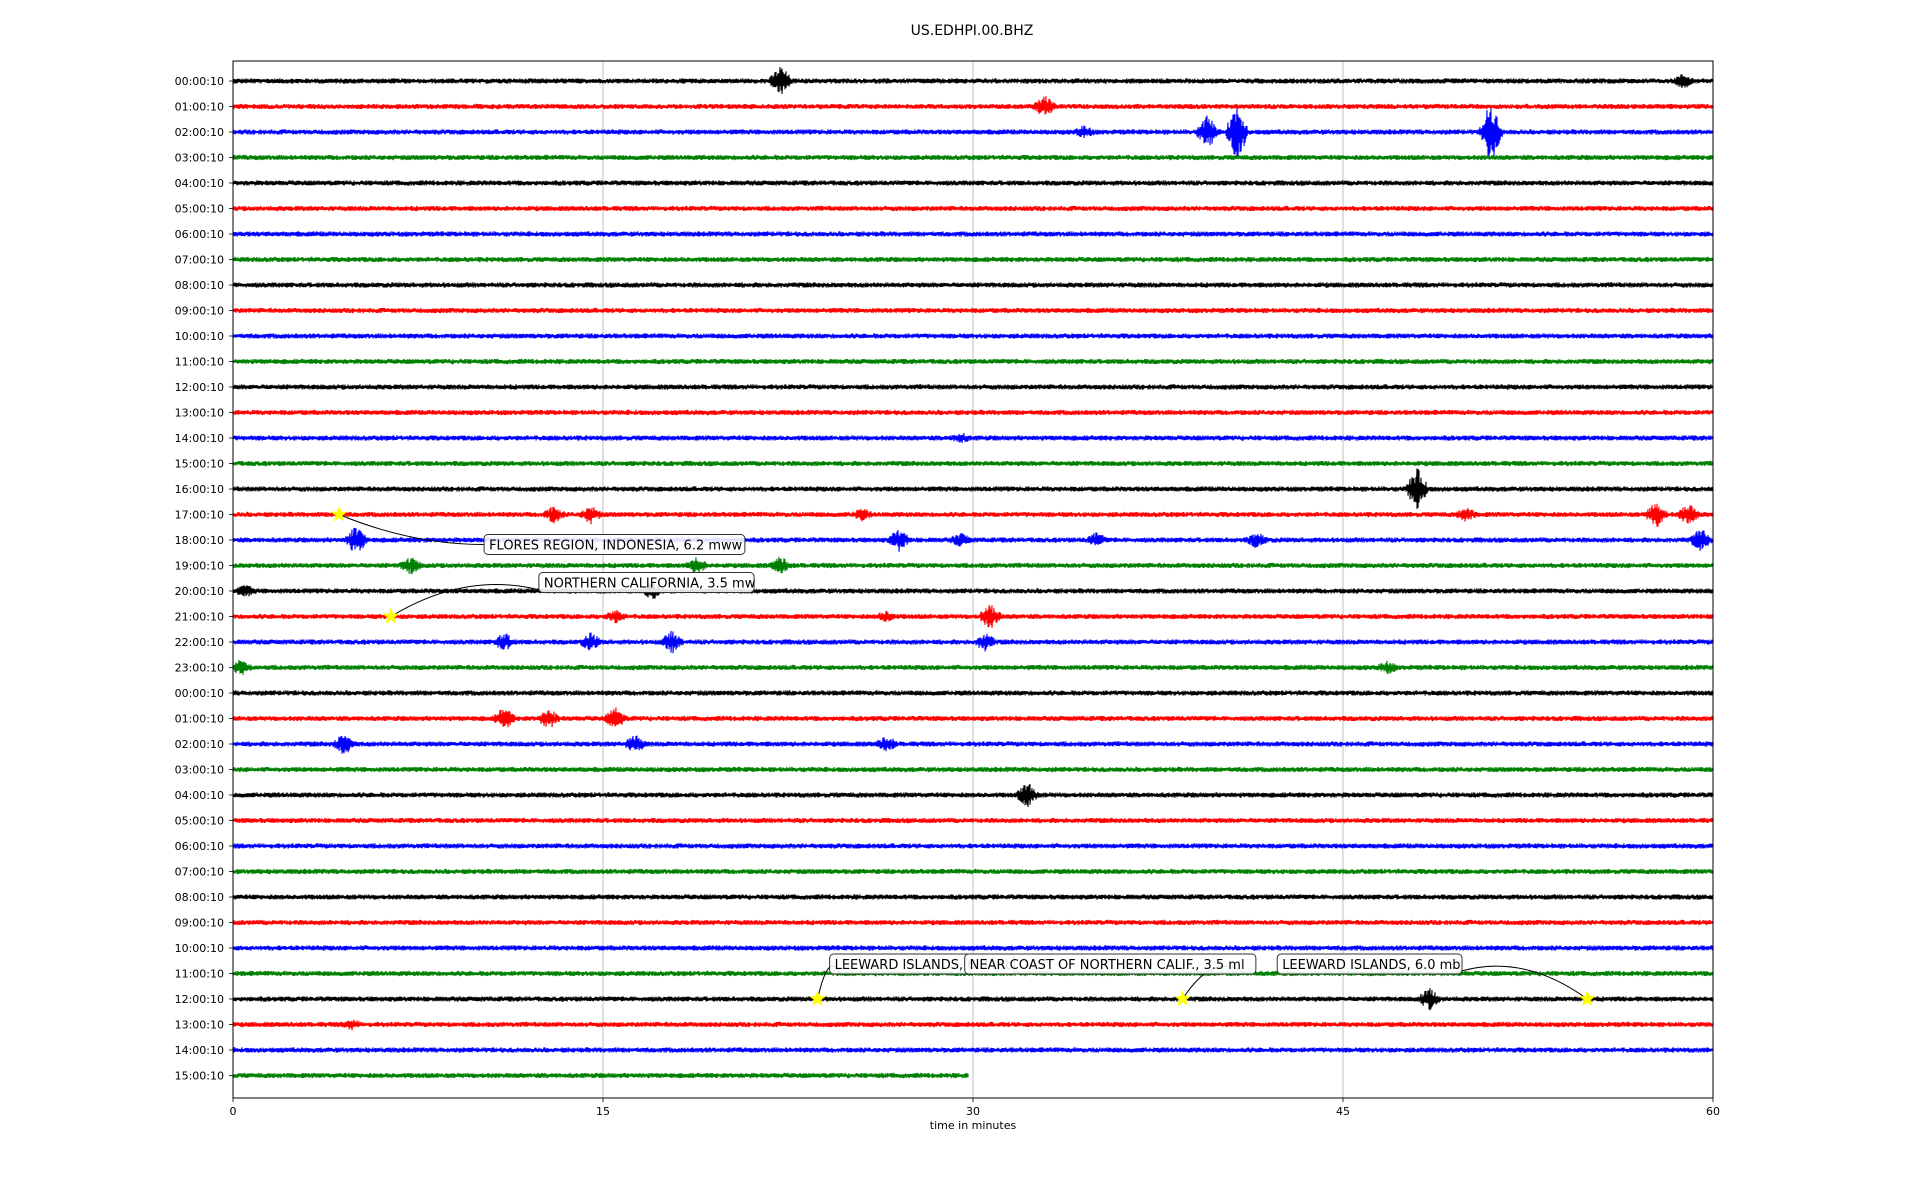  I want to click on y-tick-label: 13:00:10, so click(199, 1025).